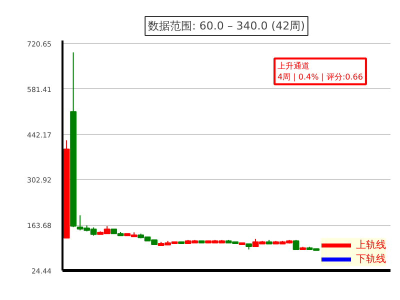 The image size is (400, 300). What do you see at coordinates (296, 244) in the screenshot?
I see `candlestick` at bounding box center [296, 244].